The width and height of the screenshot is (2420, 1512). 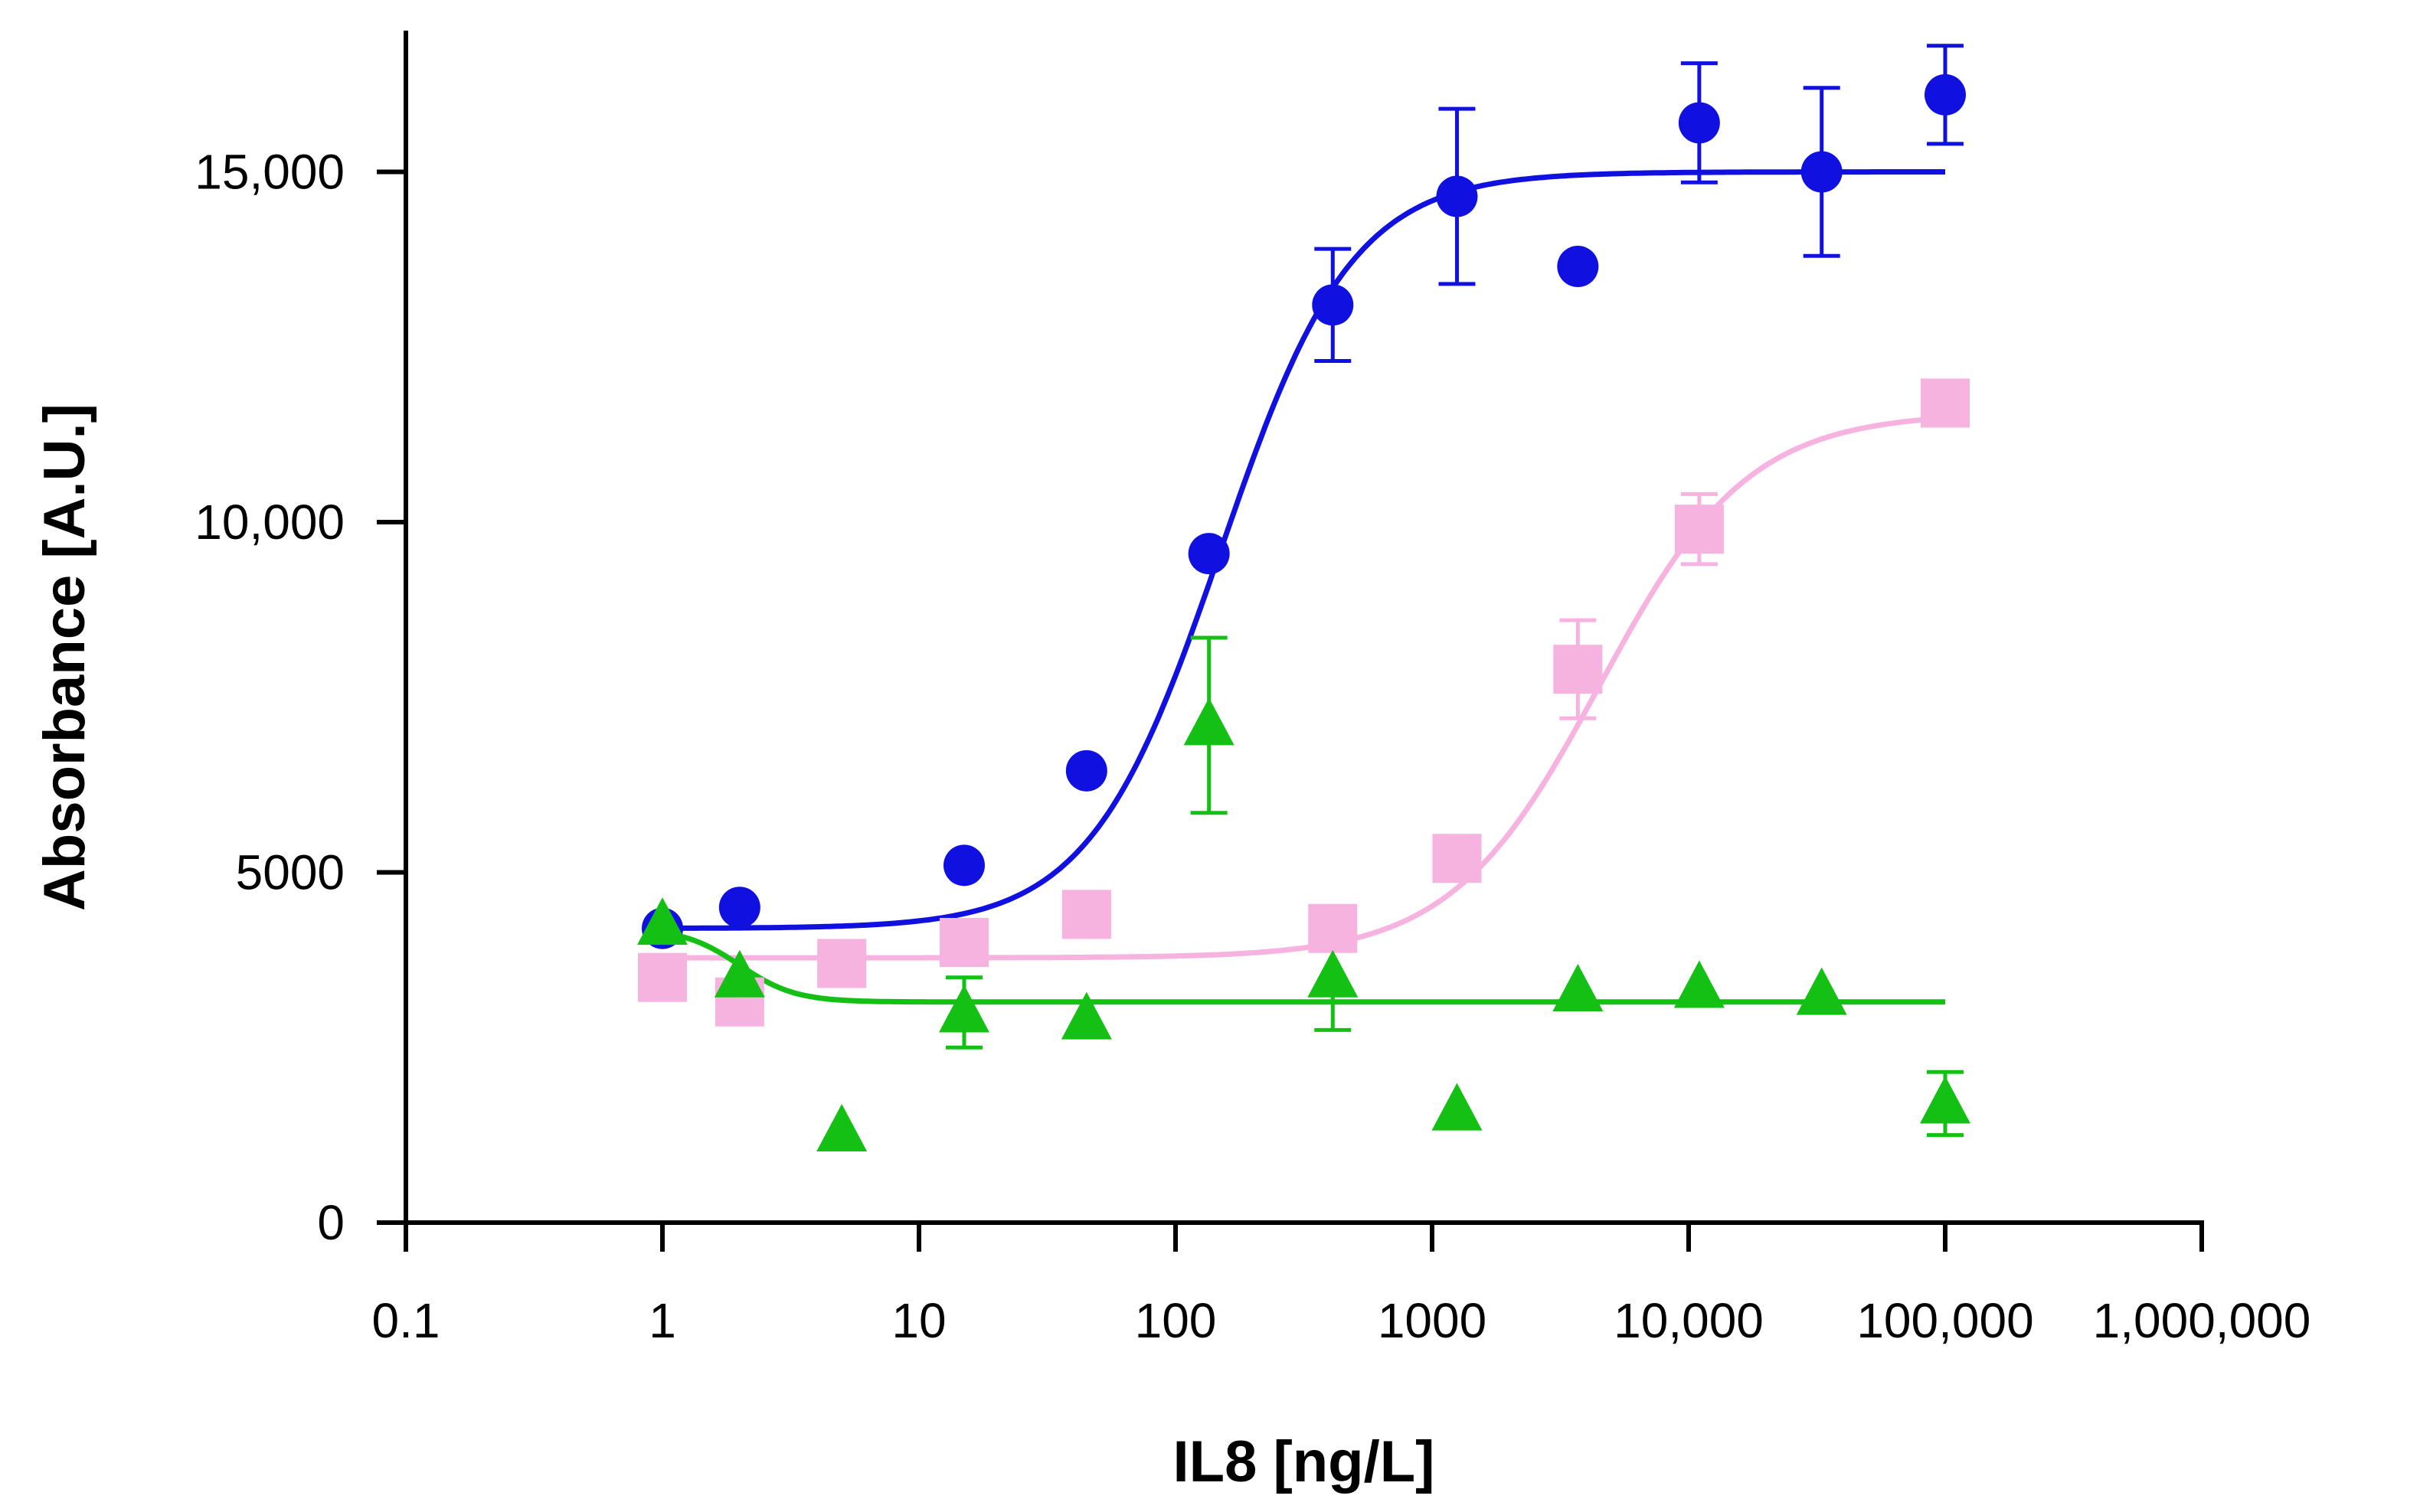 I want to click on y-tick-label: 15,000, so click(x=270, y=172).